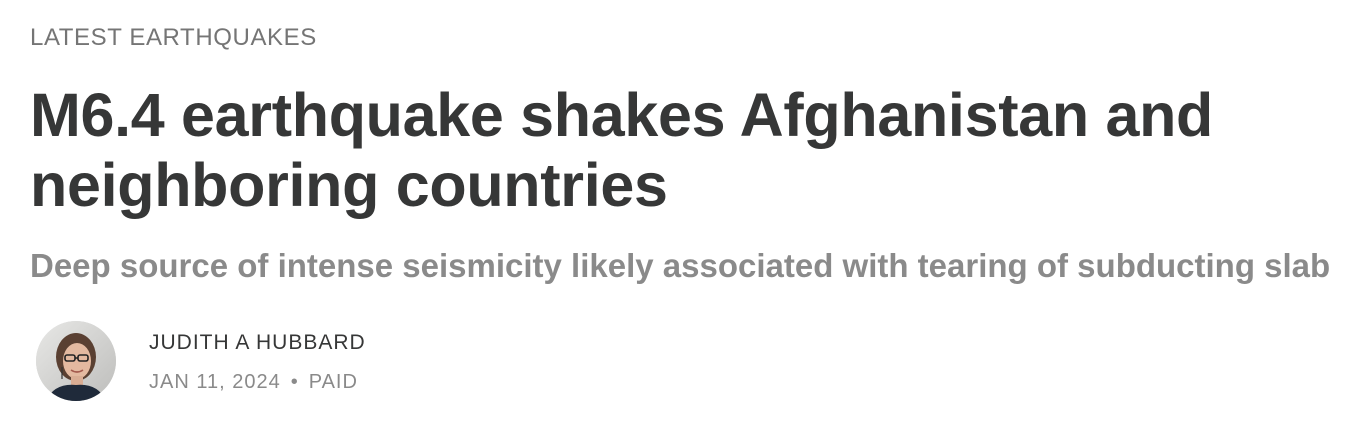  I want to click on section-label-link: LATEST EARTHQUAKES, so click(173, 37).